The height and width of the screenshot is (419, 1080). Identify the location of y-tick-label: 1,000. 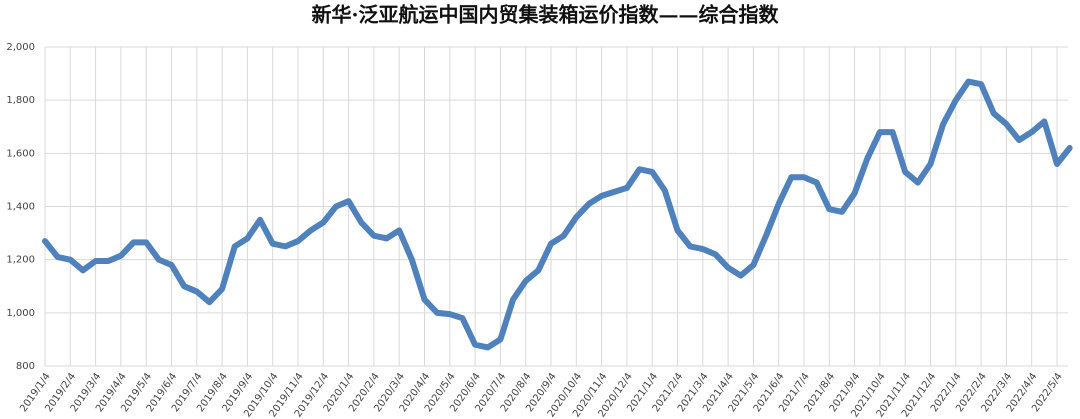
(20, 313).